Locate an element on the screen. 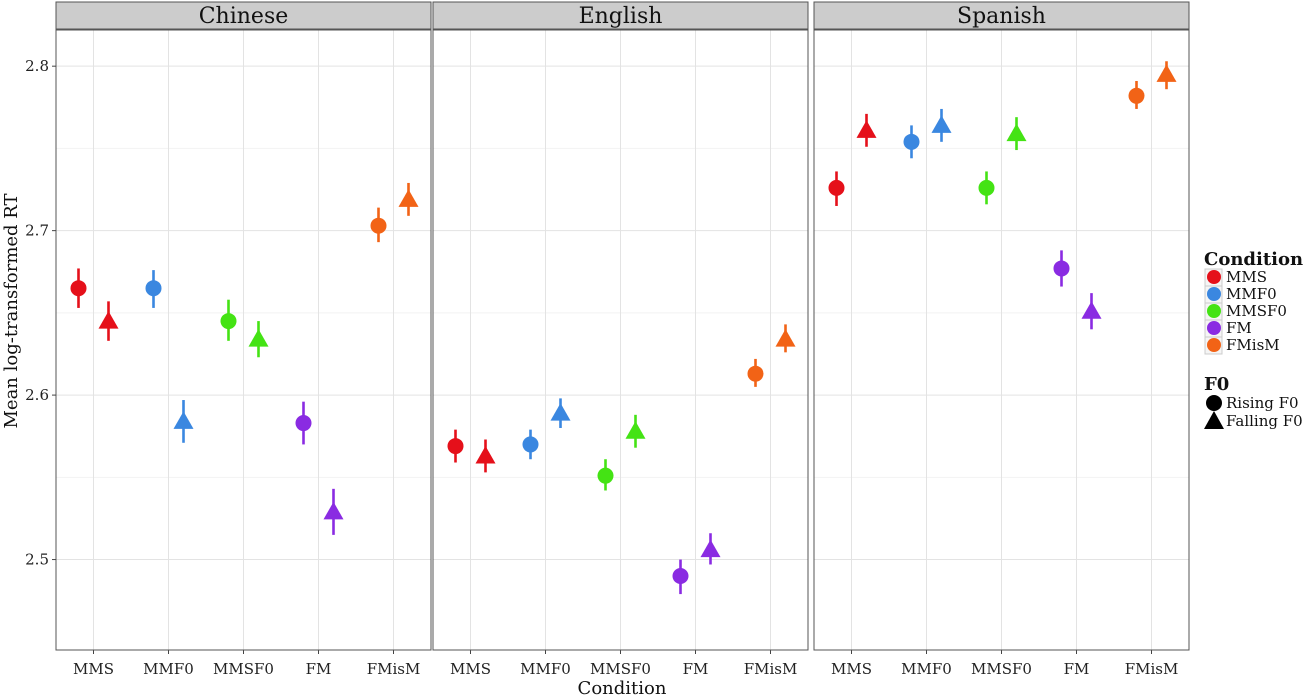 Image resolution: width=1311 pixels, height=700 pixels. legend-item-mmsf0: MMSF0 is located at coordinates (1245, 311).